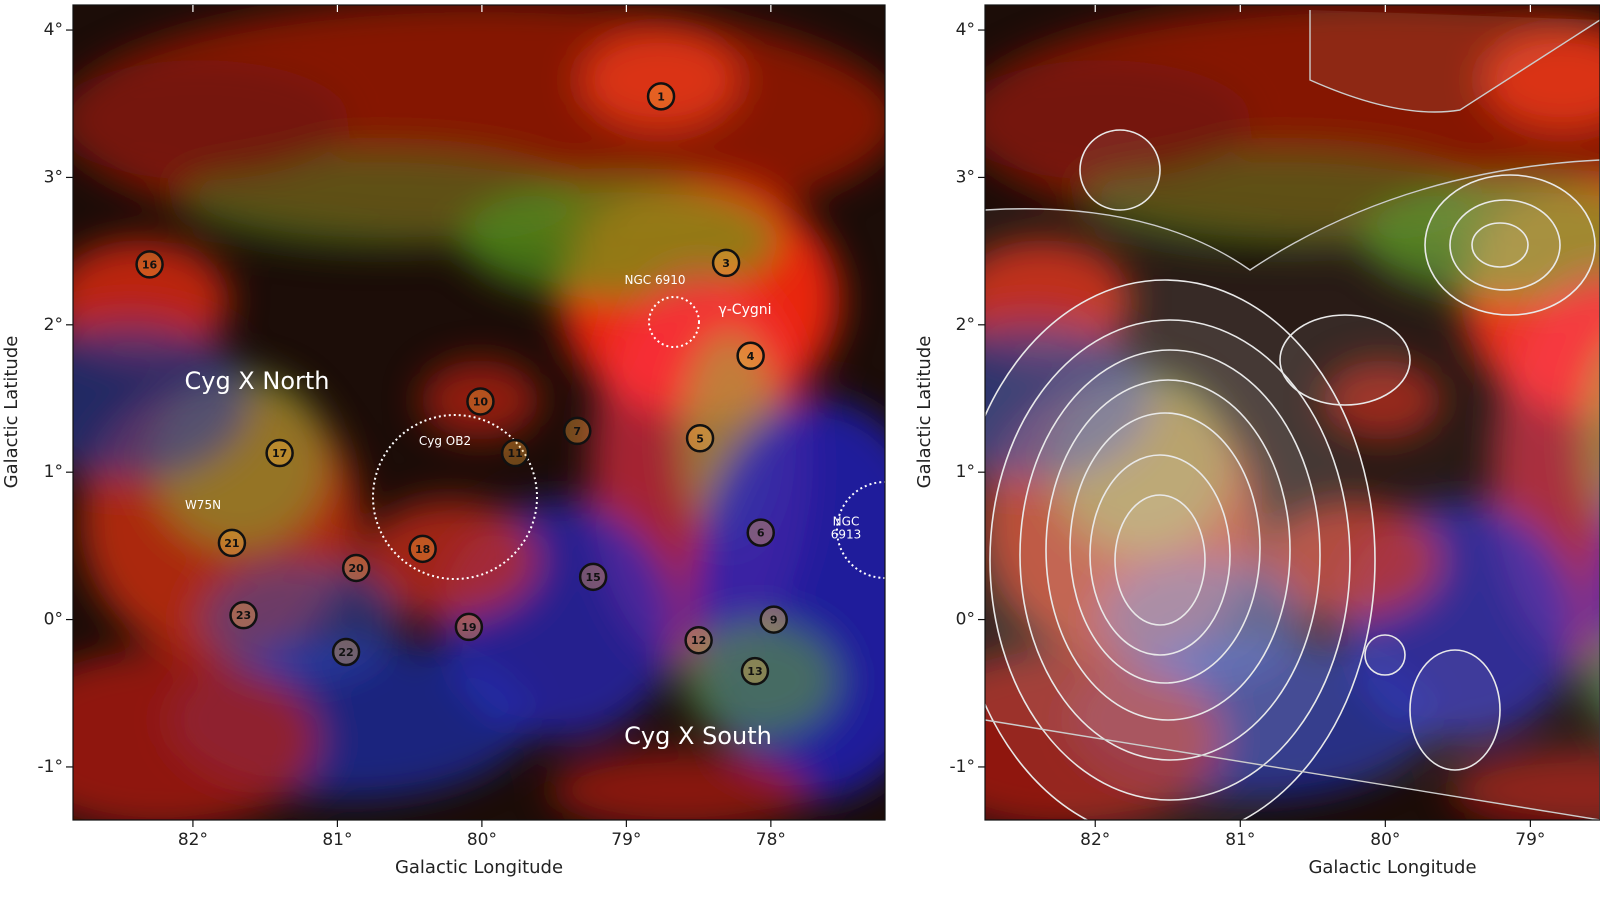 The height and width of the screenshot is (904, 1600). What do you see at coordinates (357, 568) in the screenshot?
I see `source-label: 20` at bounding box center [357, 568].